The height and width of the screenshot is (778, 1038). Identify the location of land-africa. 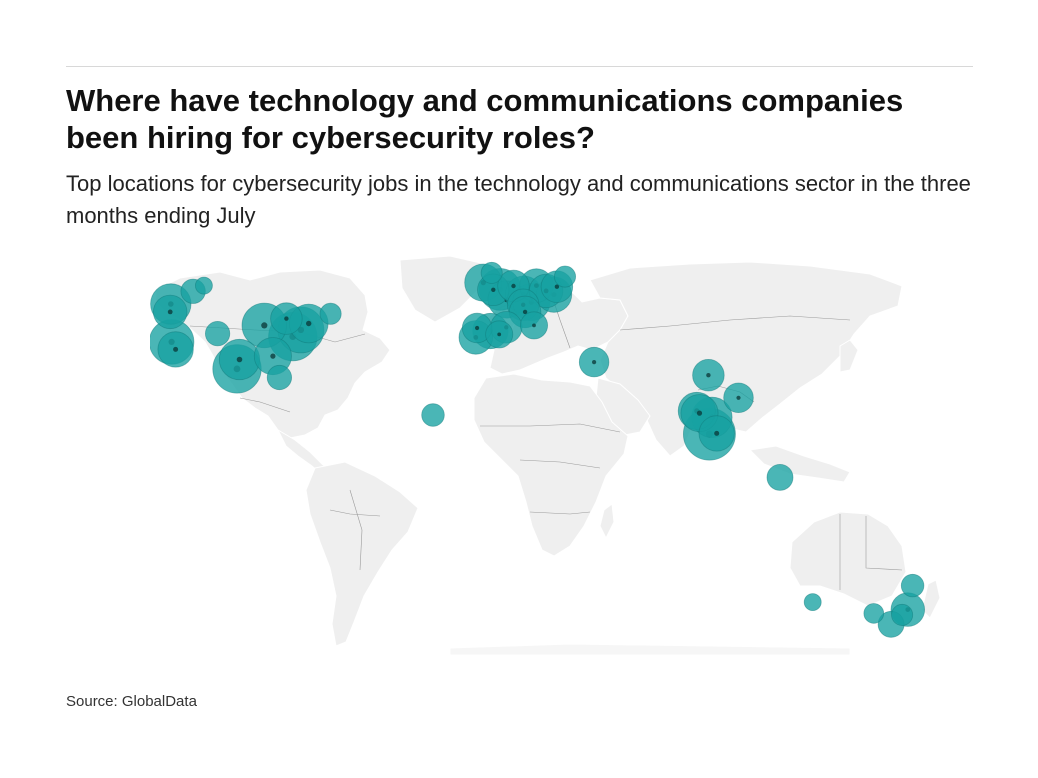
(551, 465).